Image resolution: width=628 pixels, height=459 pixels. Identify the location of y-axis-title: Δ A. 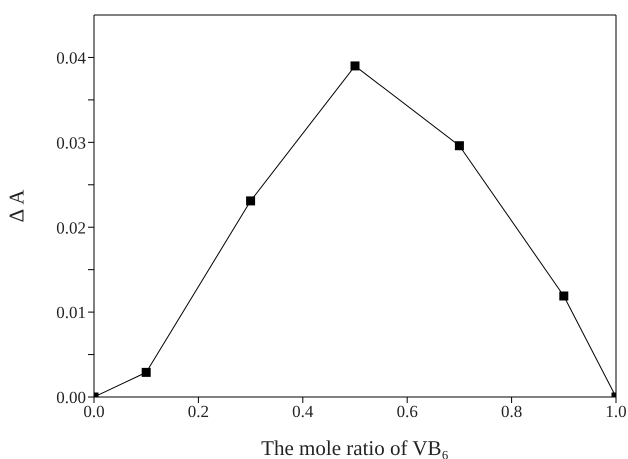
(16, 205).